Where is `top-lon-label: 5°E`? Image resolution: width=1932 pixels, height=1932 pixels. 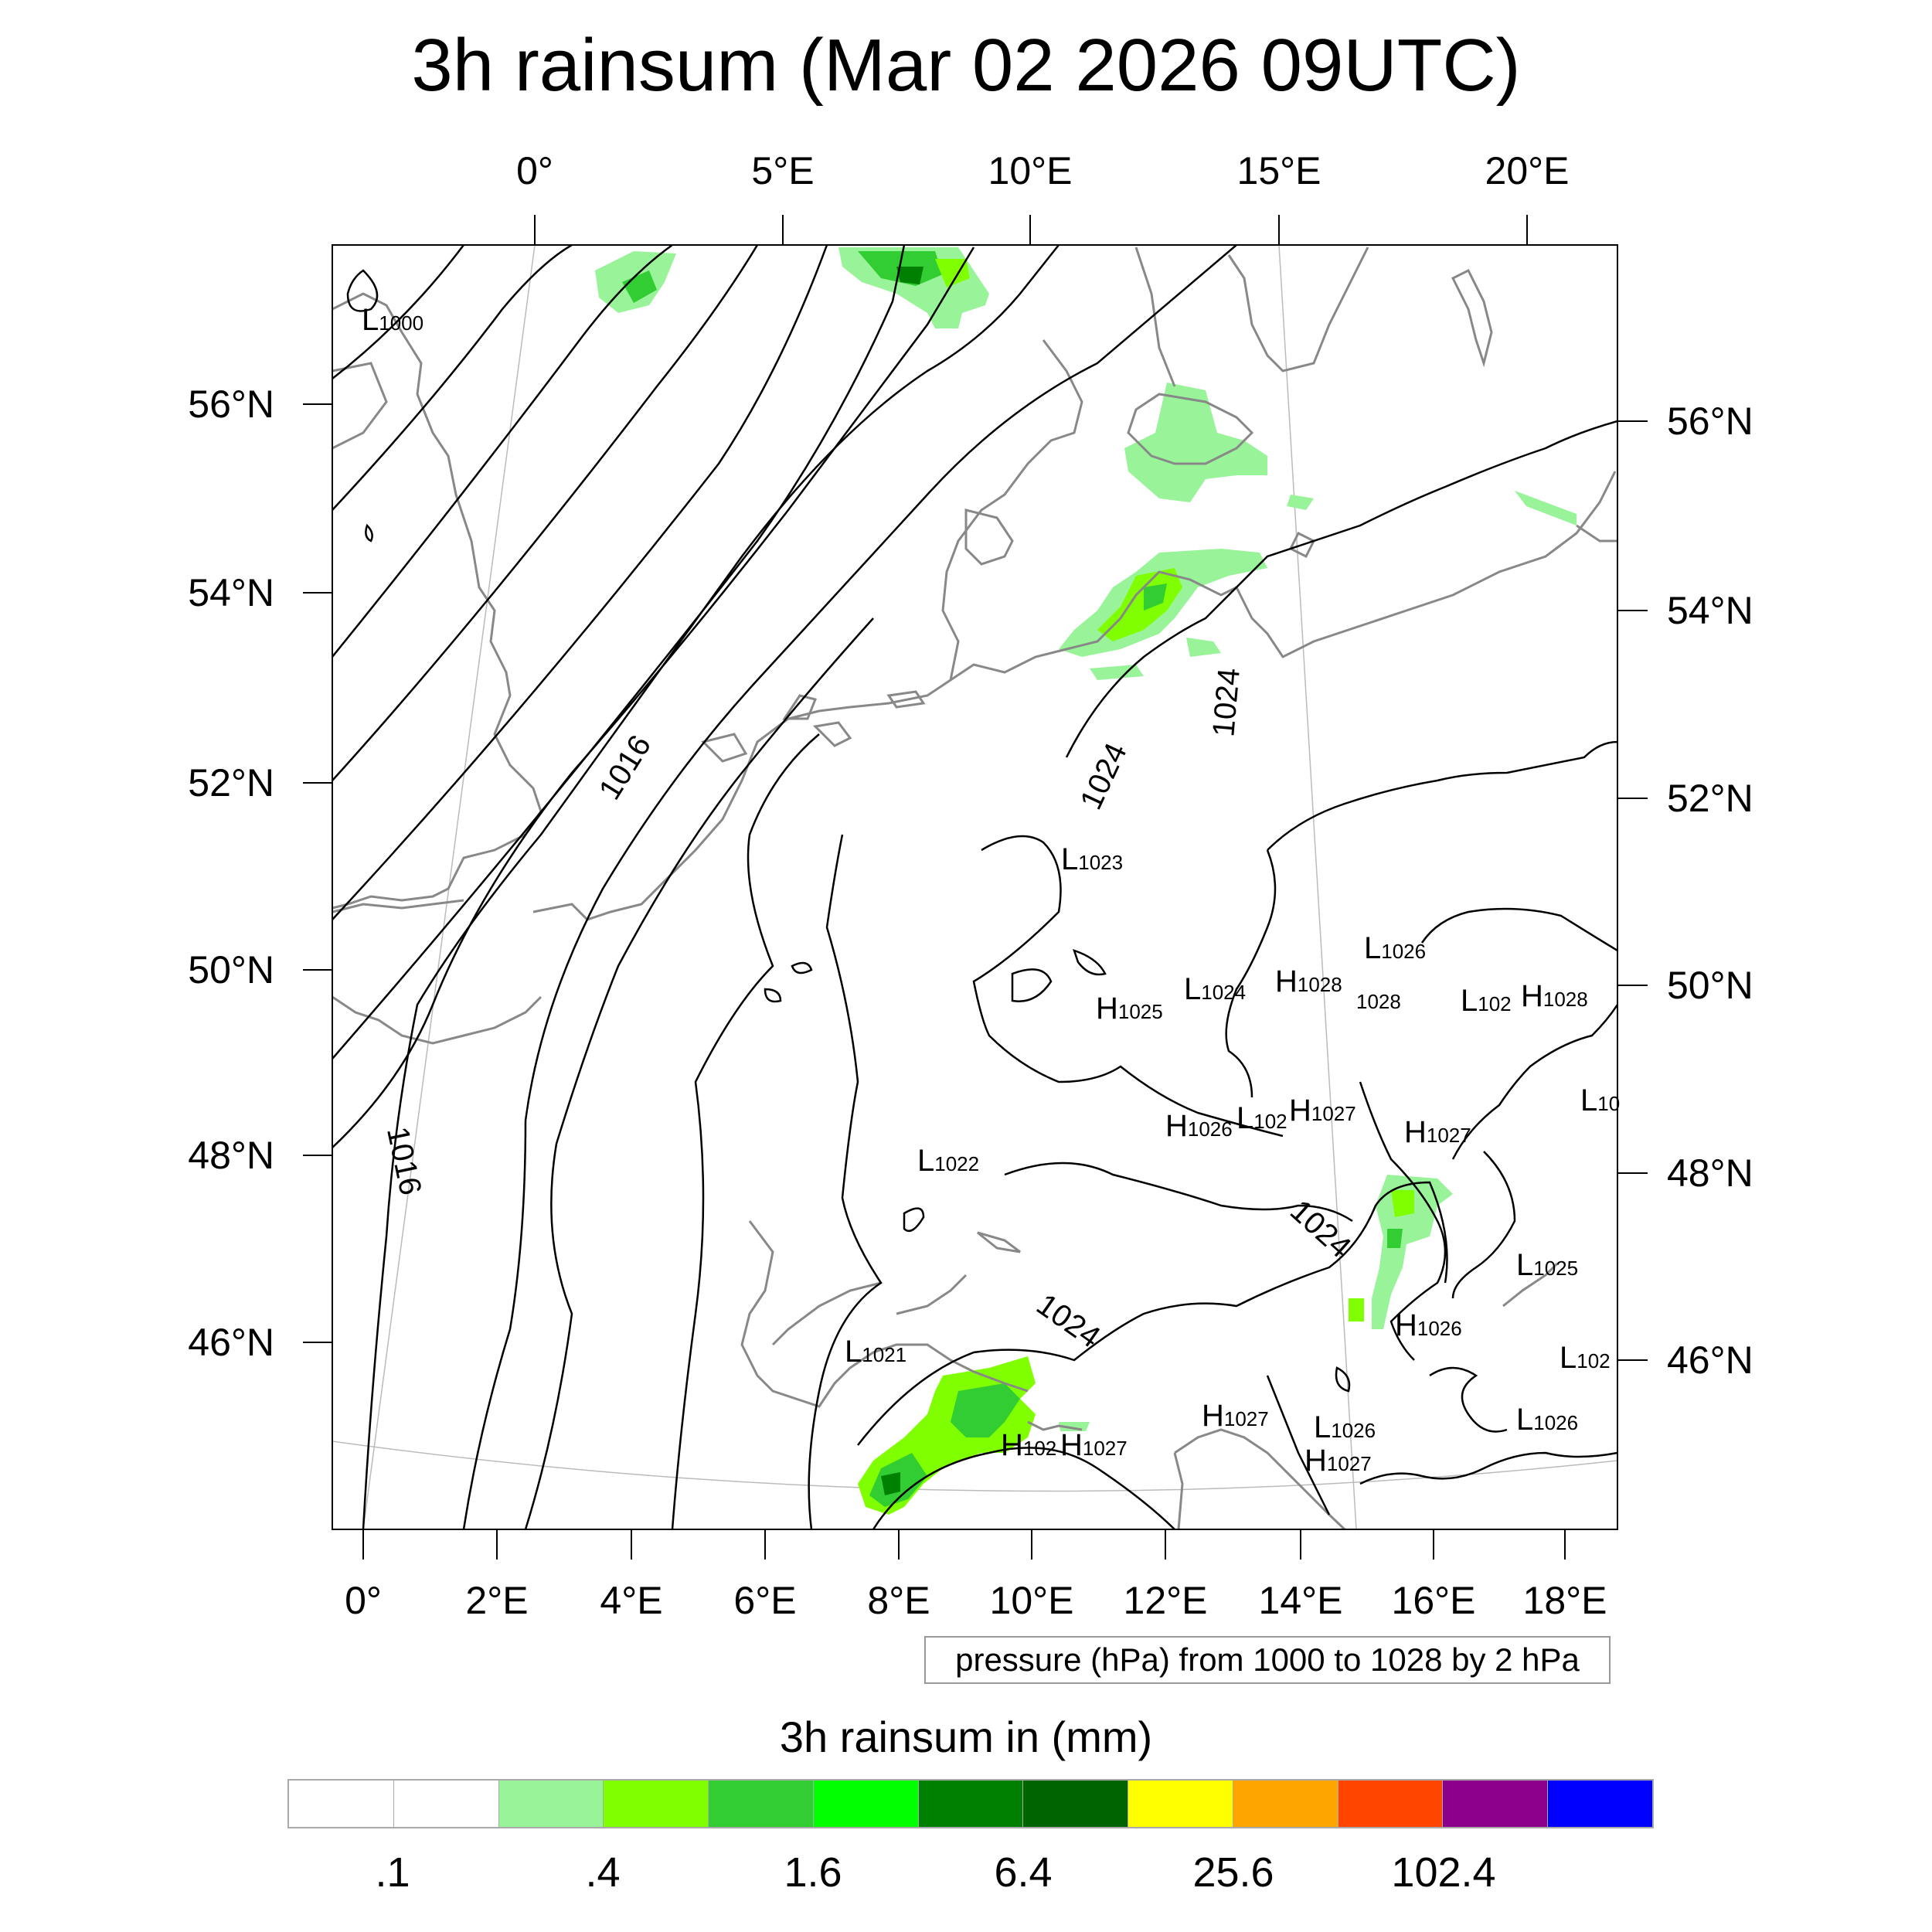
top-lon-label: 5°E is located at coordinates (783, 170).